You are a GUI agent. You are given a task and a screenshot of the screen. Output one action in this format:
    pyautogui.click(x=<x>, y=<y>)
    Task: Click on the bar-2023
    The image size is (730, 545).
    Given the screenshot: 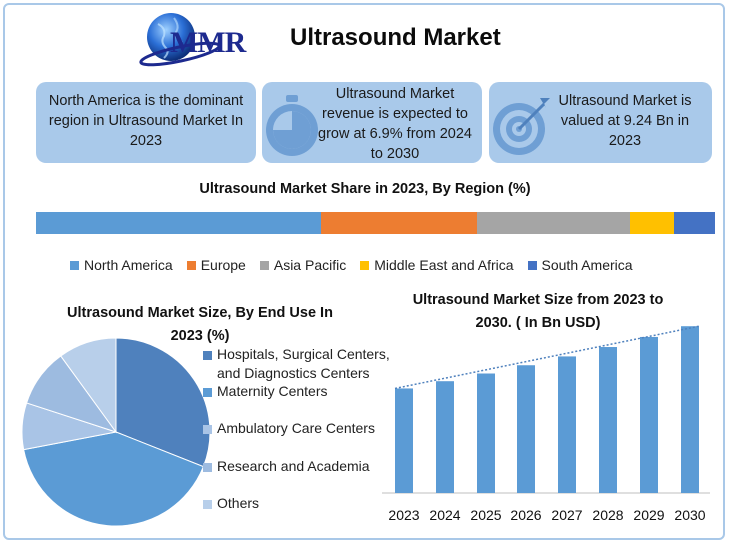 What is the action you would take?
    pyautogui.click(x=404, y=440)
    